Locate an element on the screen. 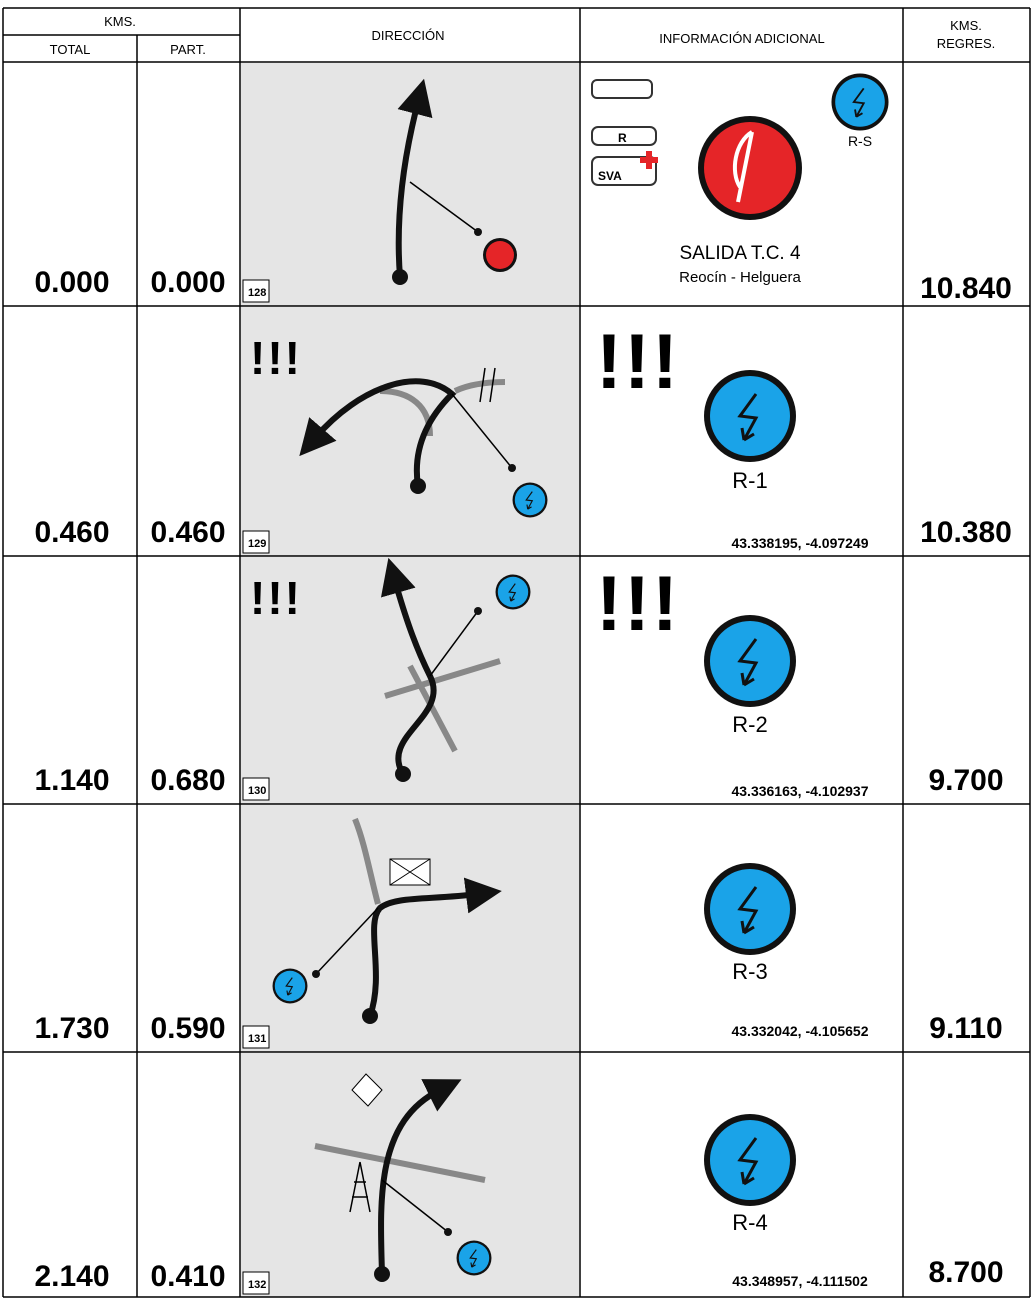  text: 43.348957, -4.111502 is located at coordinates (800, 1281).